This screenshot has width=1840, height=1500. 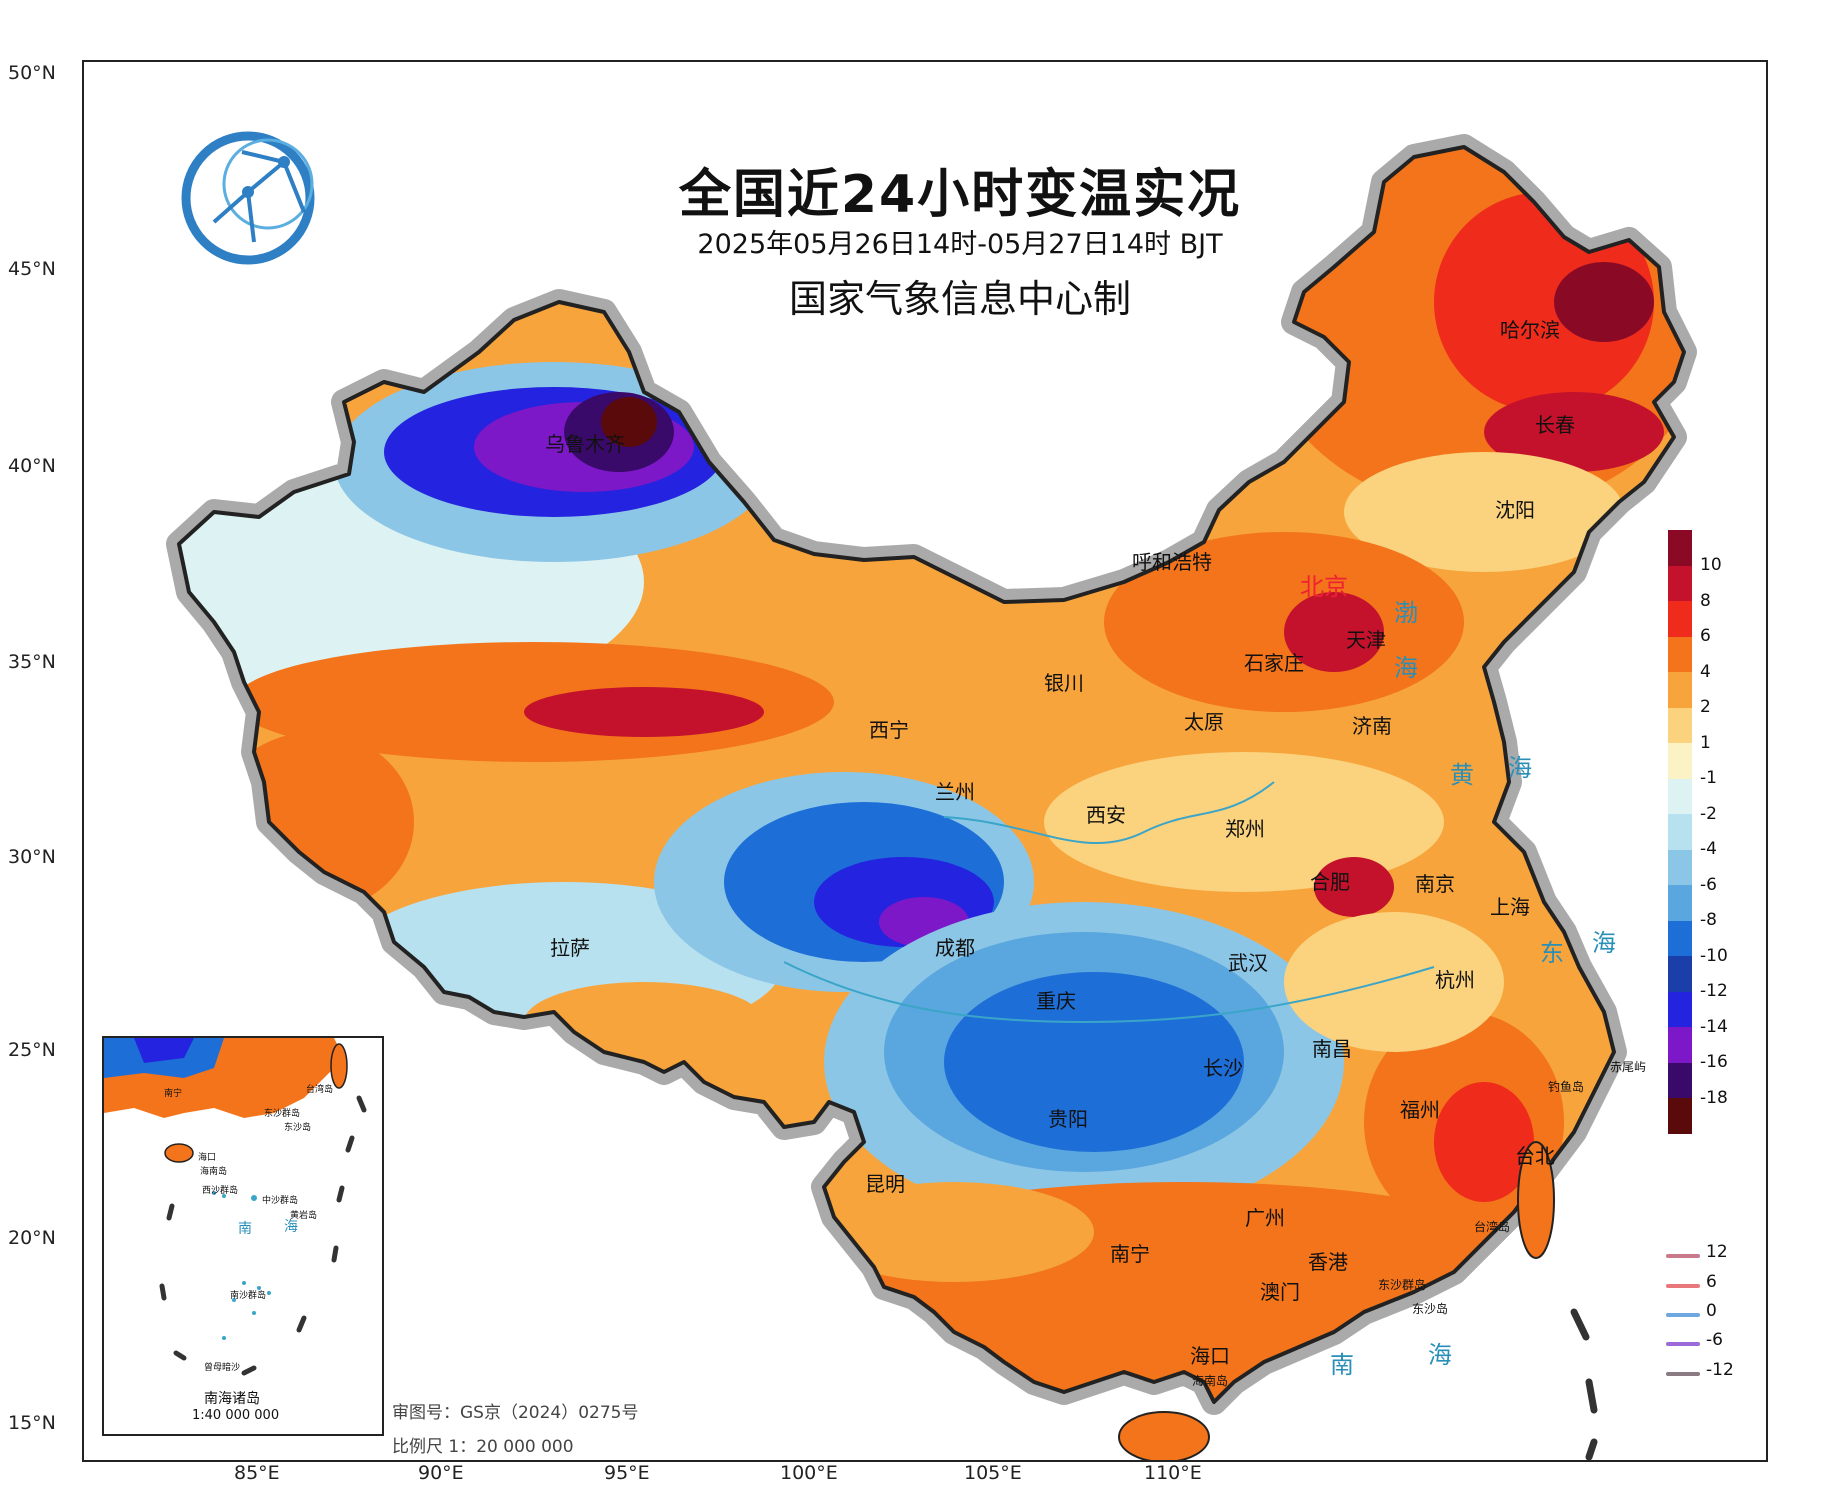 What do you see at coordinates (1406, 613) in the screenshot?
I see `sea-bohai-1: 渤` at bounding box center [1406, 613].